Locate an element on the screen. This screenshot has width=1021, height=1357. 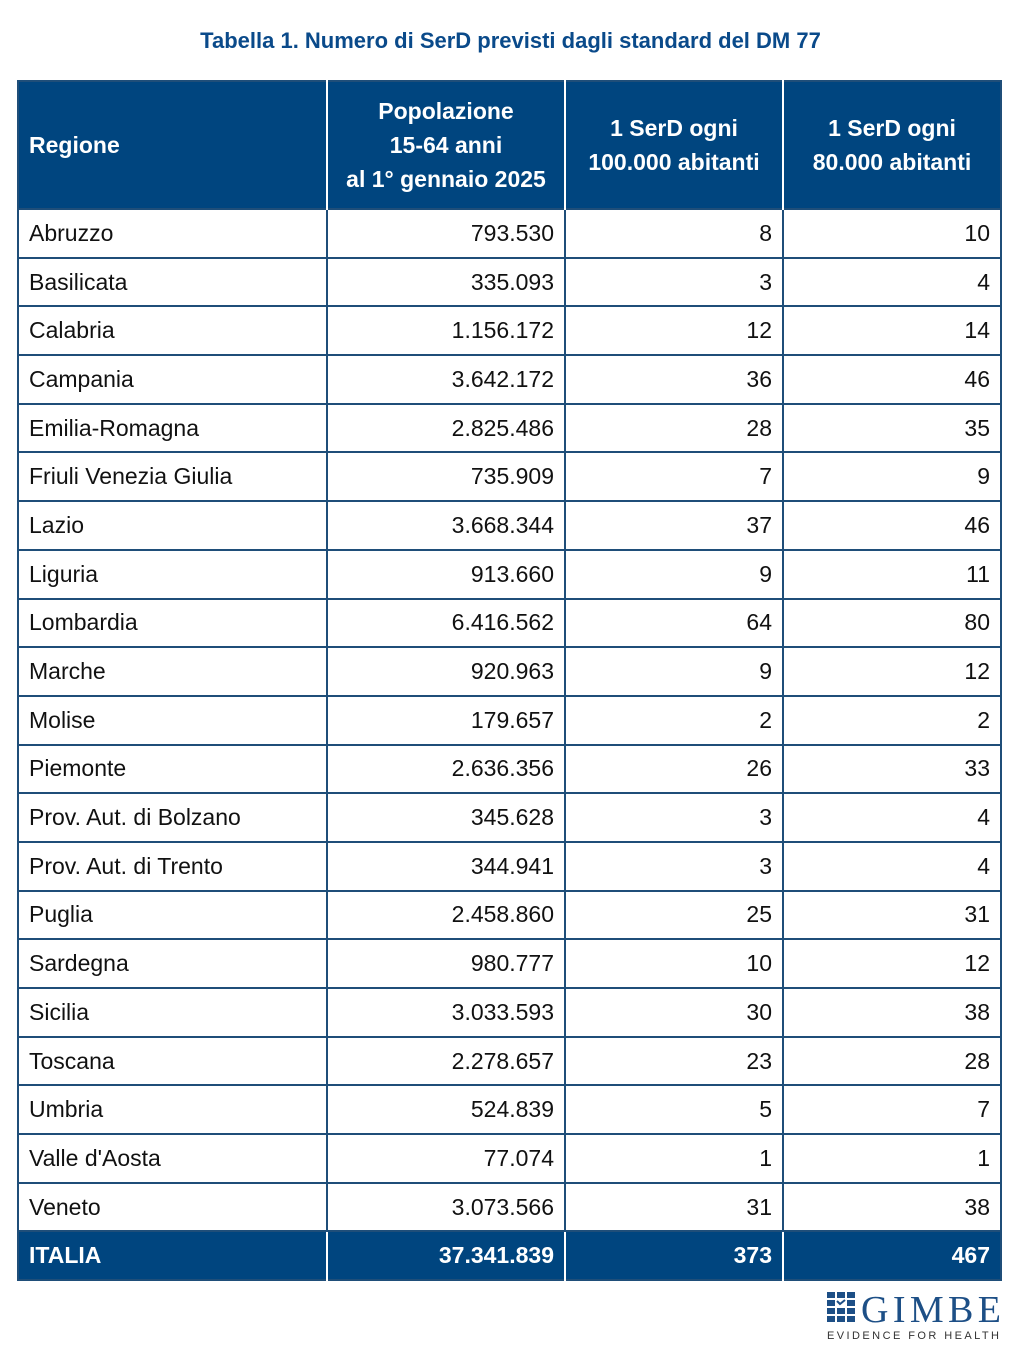
cell-regione: Umbria is located at coordinates (172, 1110).